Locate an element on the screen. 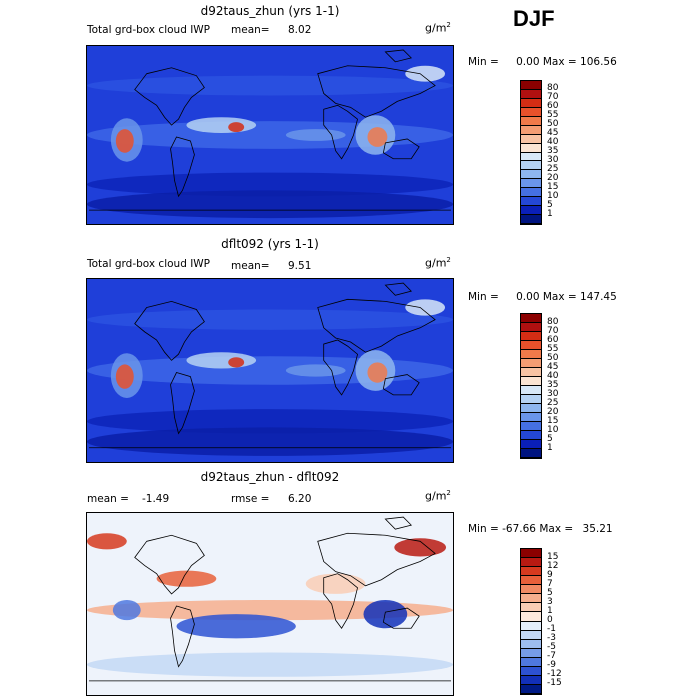 This screenshot has width=700, height=700. season-label: DJF is located at coordinates (534, 18).